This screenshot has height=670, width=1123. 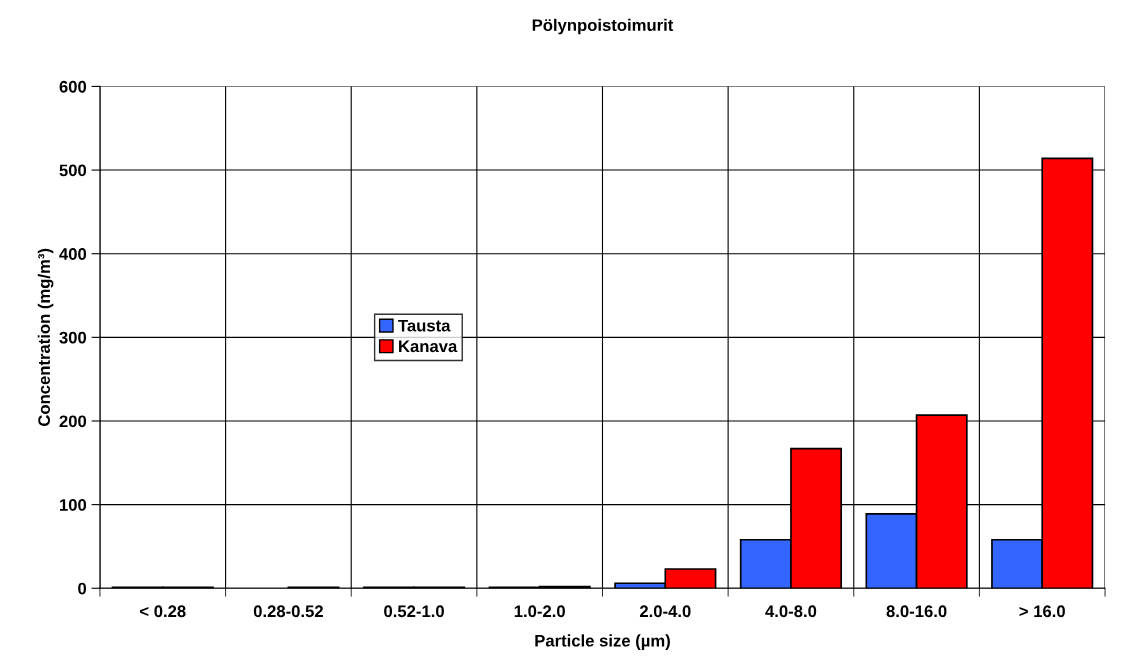 I want to click on legend-label: Tausta, so click(x=424, y=325).